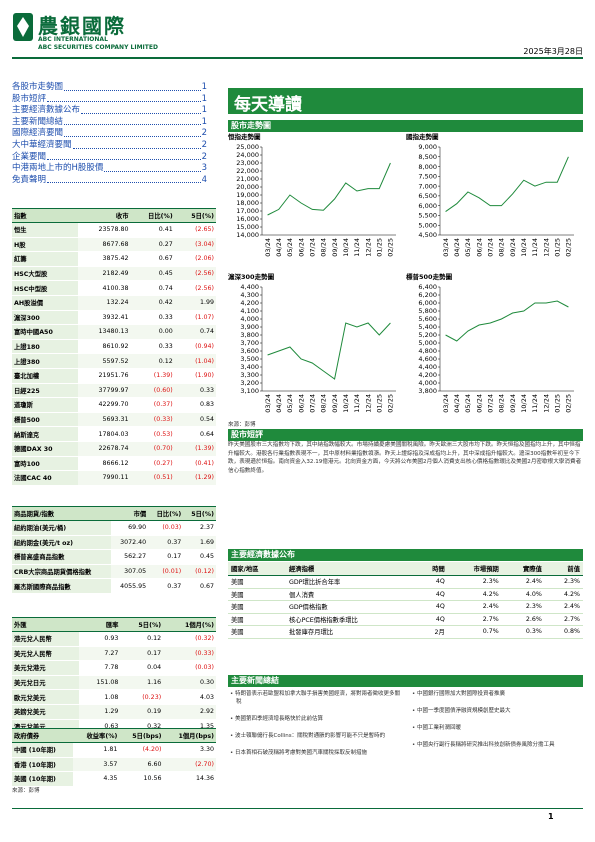 This screenshot has width=595, height=842. What do you see at coordinates (405, 619) in the screenshot?
I see `row: 美國 核心PCE價格指數季環比 4Q 2.7% 2.6% 2.7%` at bounding box center [405, 619].